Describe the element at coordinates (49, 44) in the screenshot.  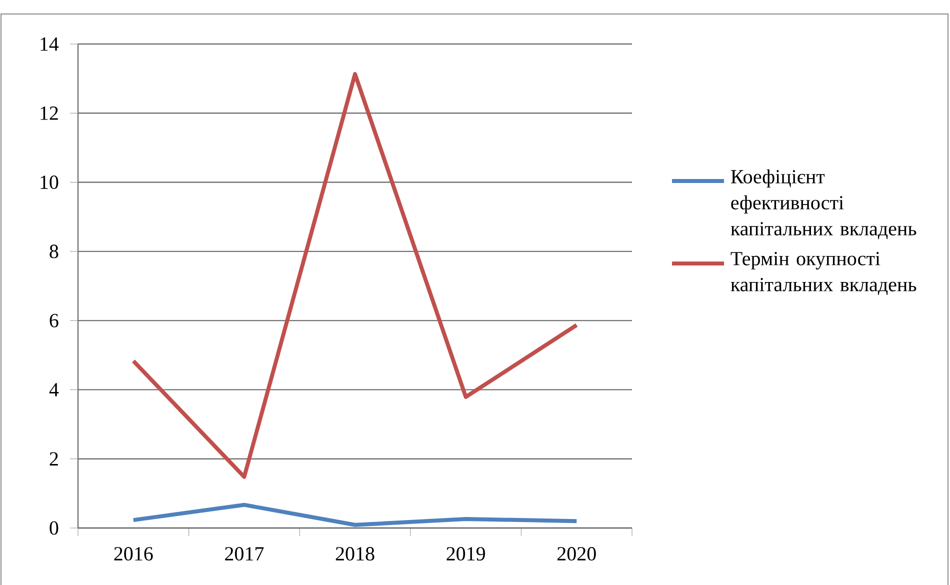
I see `y-tick-label: 14` at that location.